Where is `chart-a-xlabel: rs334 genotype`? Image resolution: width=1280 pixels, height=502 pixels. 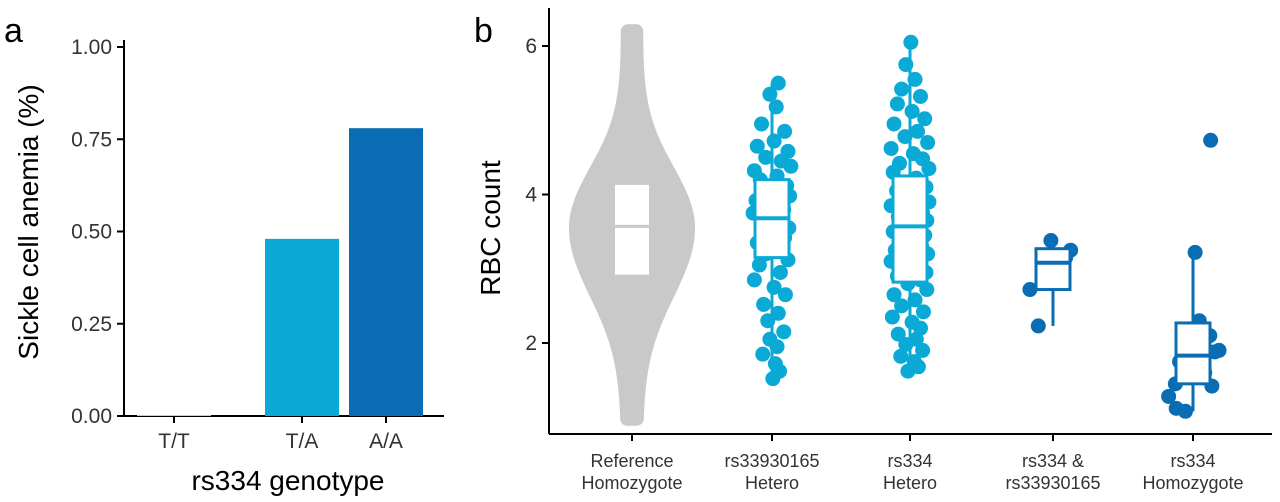 chart-a-xlabel: rs334 genotype is located at coordinates (287, 480).